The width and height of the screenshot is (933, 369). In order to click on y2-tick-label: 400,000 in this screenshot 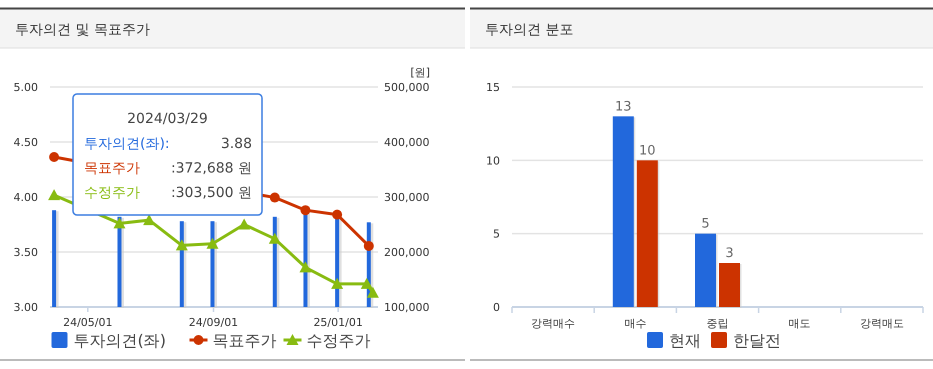, I will do `click(407, 142)`.